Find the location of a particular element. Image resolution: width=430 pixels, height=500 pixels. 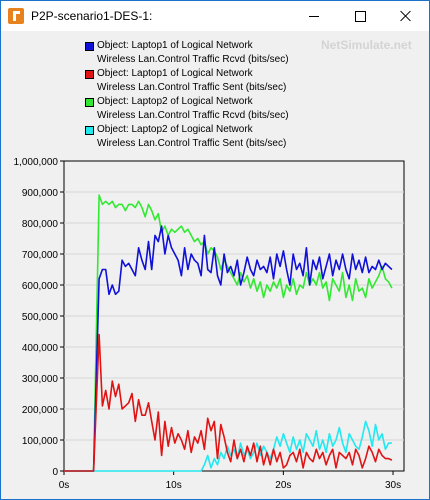

x-tick-label: 10s is located at coordinates (174, 485).